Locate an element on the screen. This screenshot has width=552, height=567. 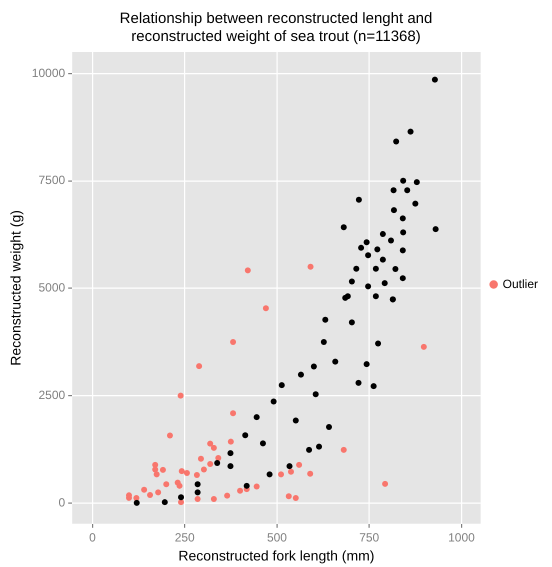
x-tick-label: 250 is located at coordinates (185, 537).